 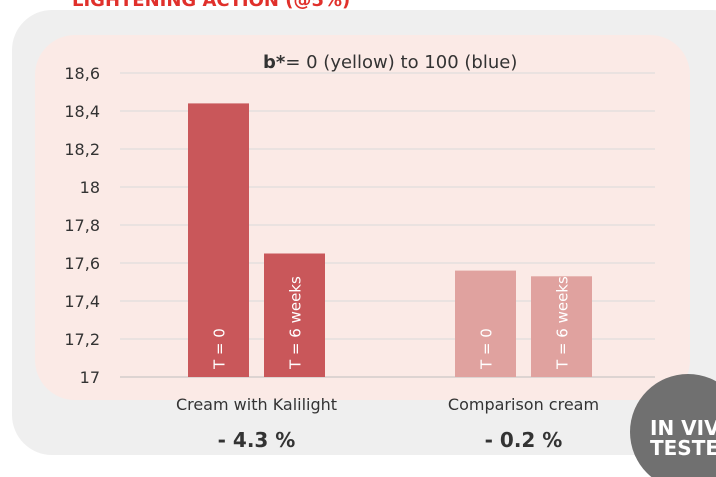 I want to click on y-tick-label: 17,6, so click(x=82, y=263).